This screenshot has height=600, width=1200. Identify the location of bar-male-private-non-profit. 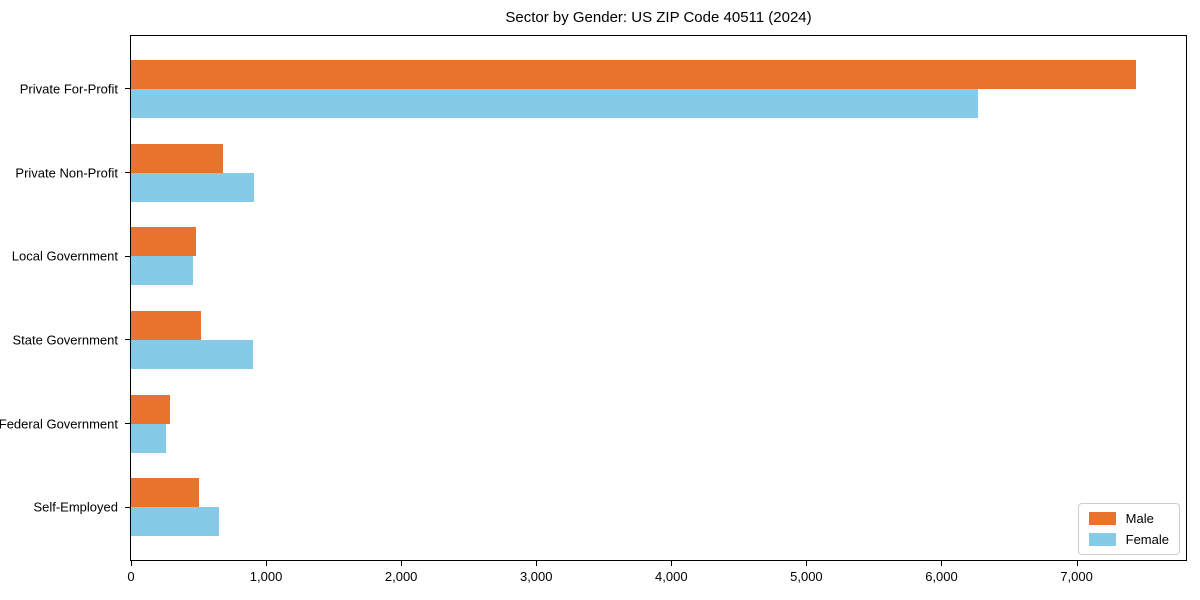
(177, 158).